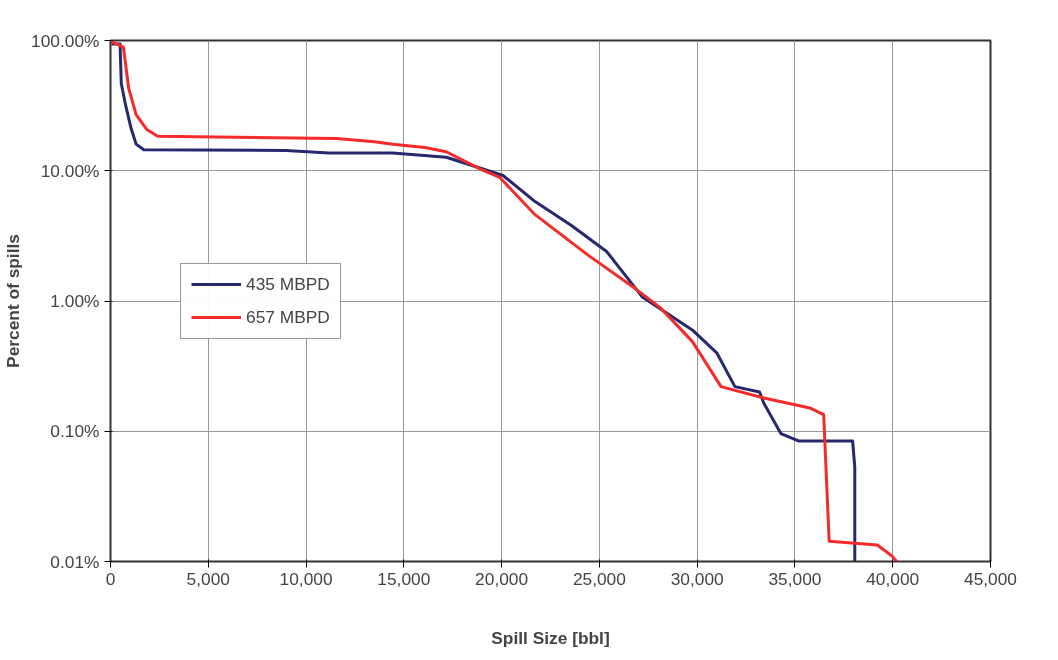 The height and width of the screenshot is (660, 1058). Describe the element at coordinates (288, 317) in the screenshot. I see `legend-label: 657 MBPD` at that location.